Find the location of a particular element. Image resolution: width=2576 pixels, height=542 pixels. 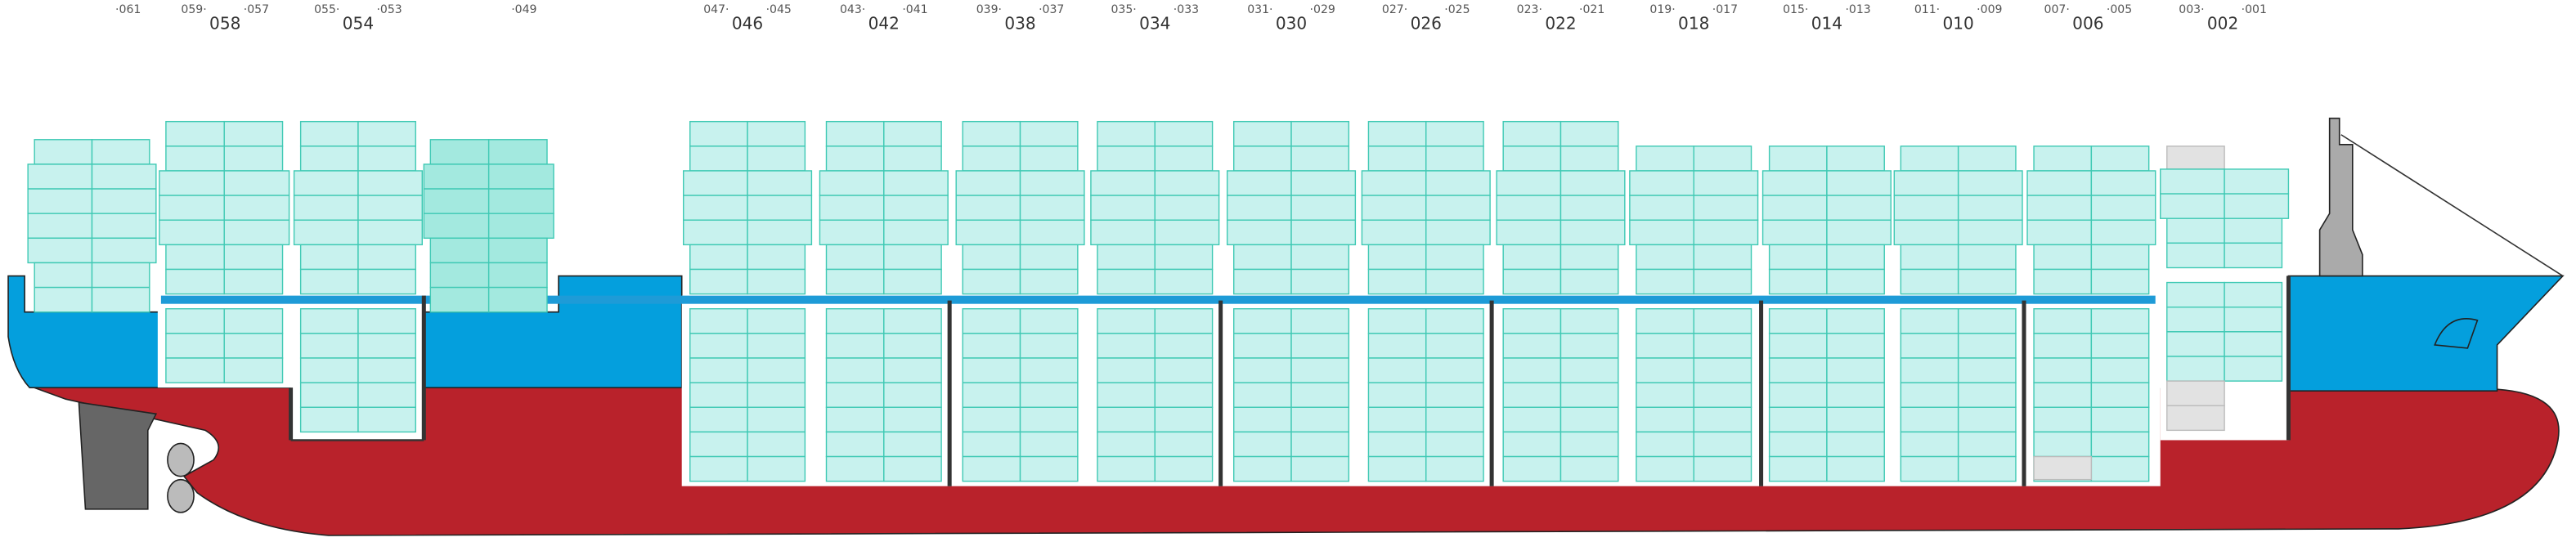

bay-fore-label: ·041 is located at coordinates (914, 9).